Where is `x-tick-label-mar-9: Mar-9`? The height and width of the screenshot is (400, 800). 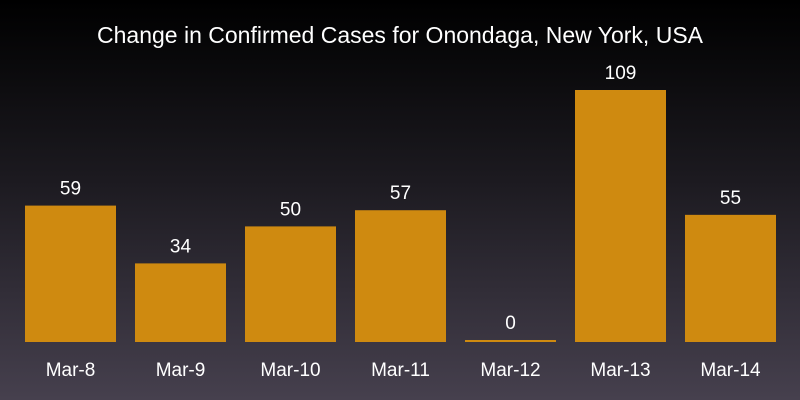 x-tick-label-mar-9: Mar-9 is located at coordinates (181, 370).